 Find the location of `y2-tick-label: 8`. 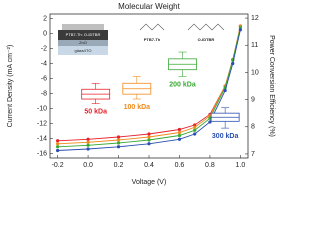

y2-tick-label: 8 is located at coordinates (253, 127).